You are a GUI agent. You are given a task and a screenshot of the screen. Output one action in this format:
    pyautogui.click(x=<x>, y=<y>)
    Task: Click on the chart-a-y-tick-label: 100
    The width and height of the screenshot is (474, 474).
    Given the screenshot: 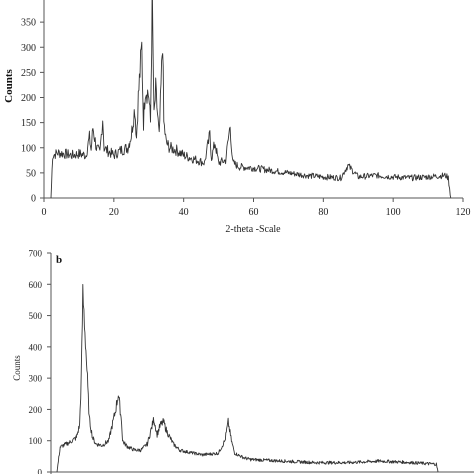 What is the action you would take?
    pyautogui.click(x=28, y=148)
    